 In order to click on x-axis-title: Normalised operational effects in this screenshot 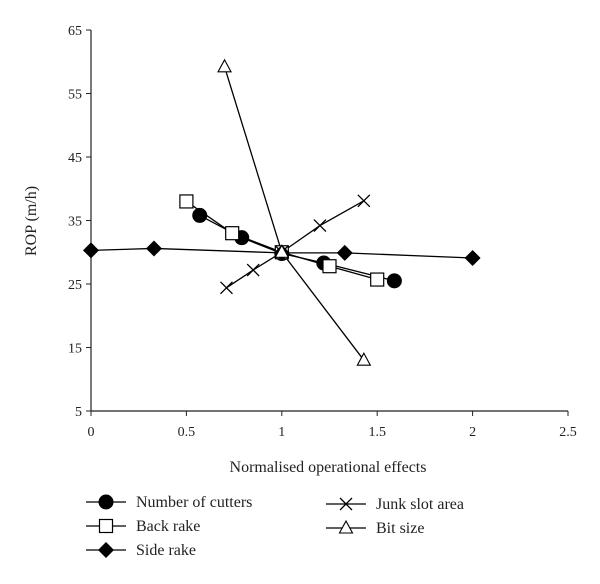, I will do `click(328, 467)`.